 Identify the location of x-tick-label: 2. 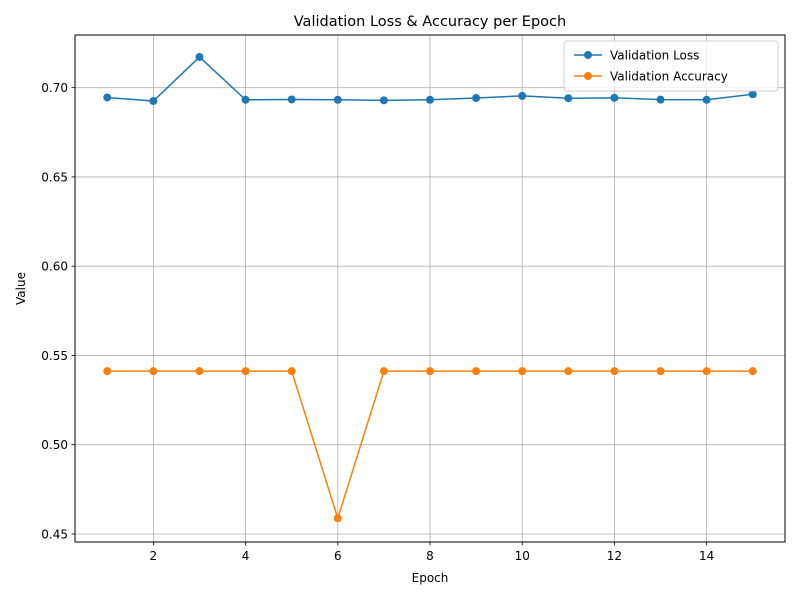
(154, 556).